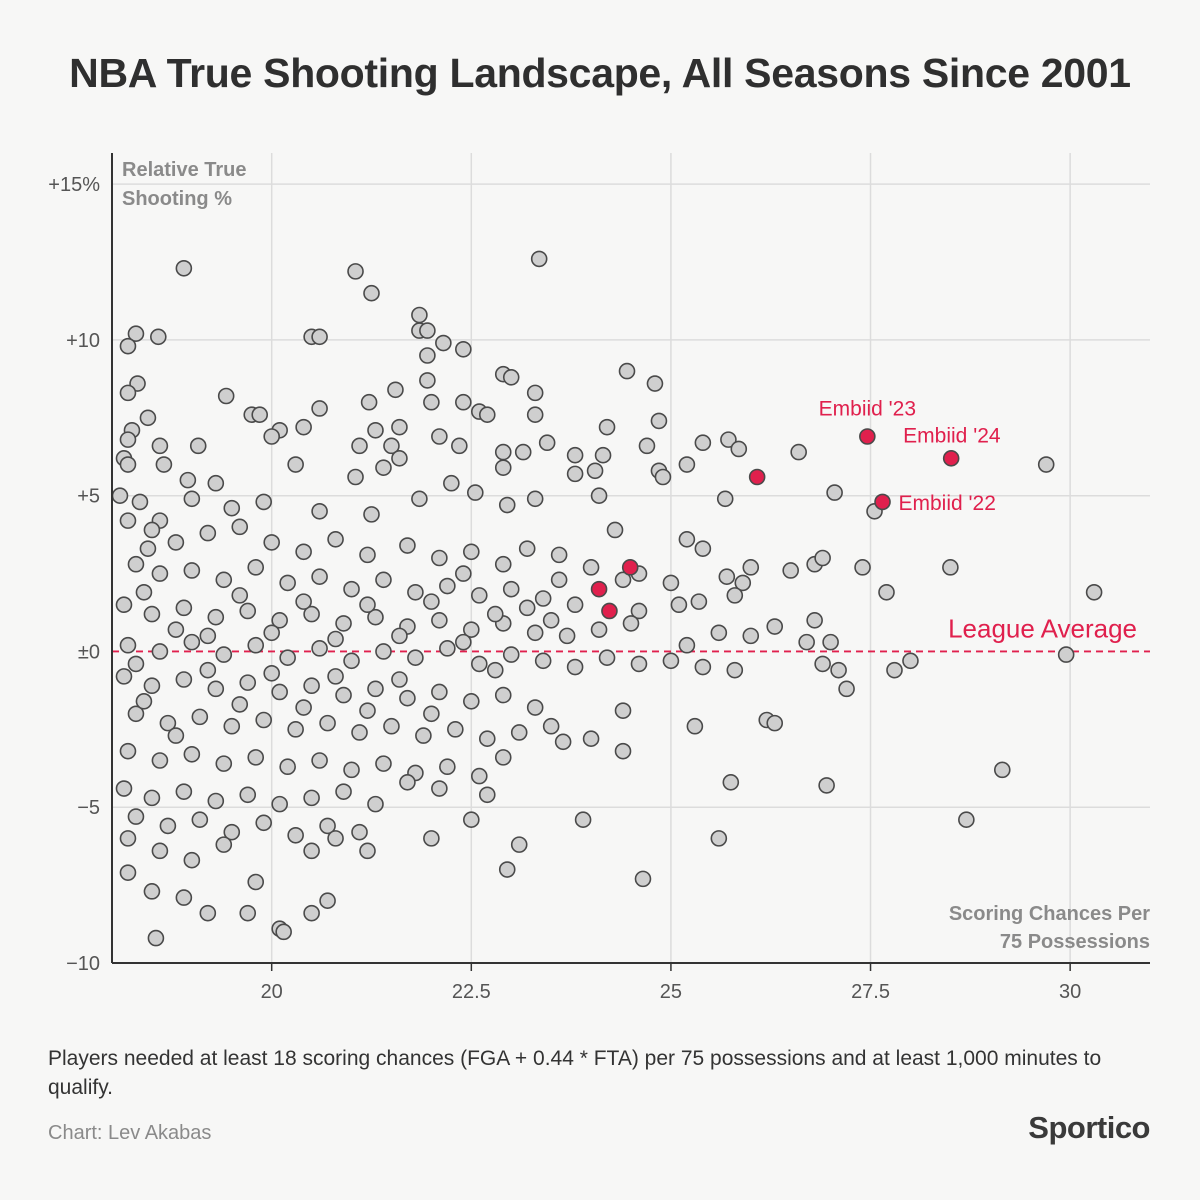  Describe the element at coordinates (870, 992) in the screenshot. I see `x-tick-label: 27.5` at that location.